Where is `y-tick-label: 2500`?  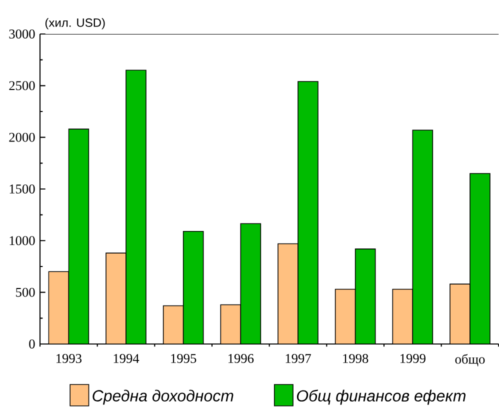 y-tick-label: 2500 is located at coordinates (22, 85).